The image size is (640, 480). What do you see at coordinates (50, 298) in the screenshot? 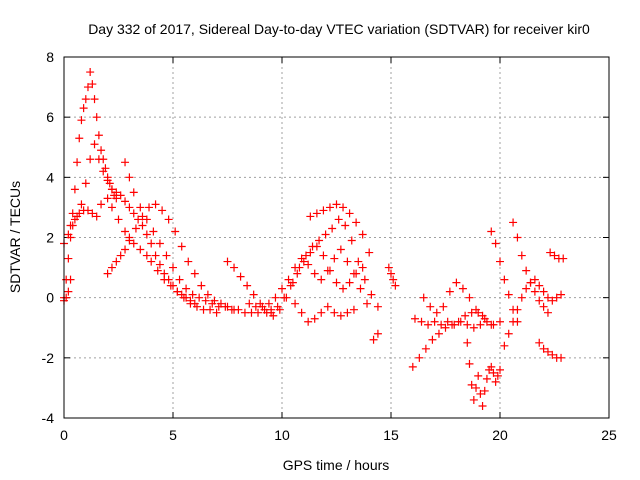
I see `y-tick-label: 0` at bounding box center [50, 298].